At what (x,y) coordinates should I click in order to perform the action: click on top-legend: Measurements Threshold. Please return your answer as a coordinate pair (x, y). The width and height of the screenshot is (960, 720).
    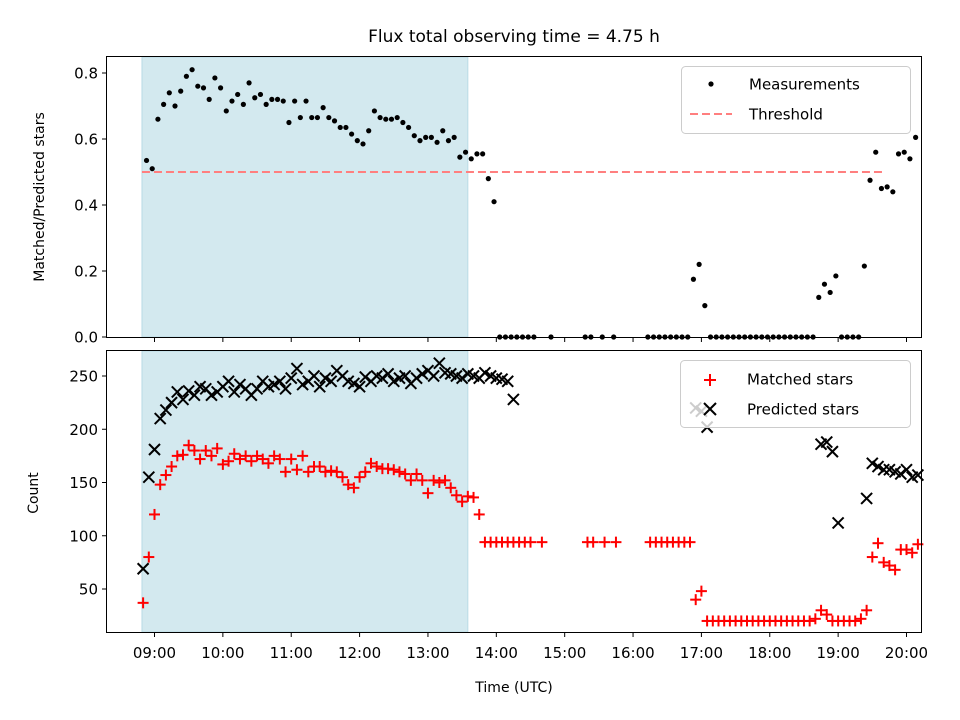
    Looking at the image, I should click on (796, 100).